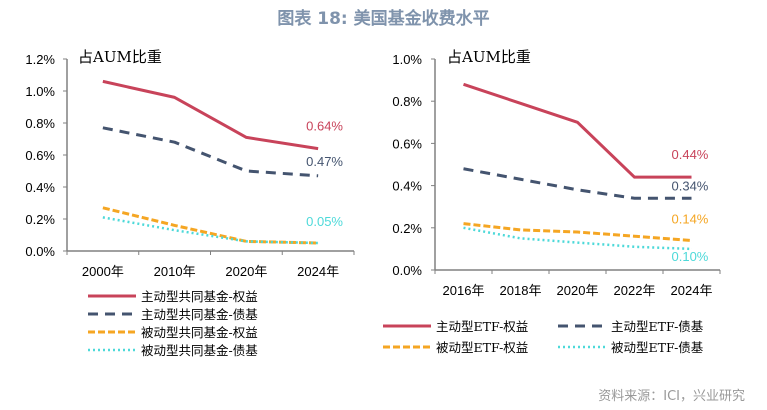 The image size is (767, 410). What do you see at coordinates (690, 185) in the screenshot?
I see `end-value-label-active_bond: 0.34%` at bounding box center [690, 185].